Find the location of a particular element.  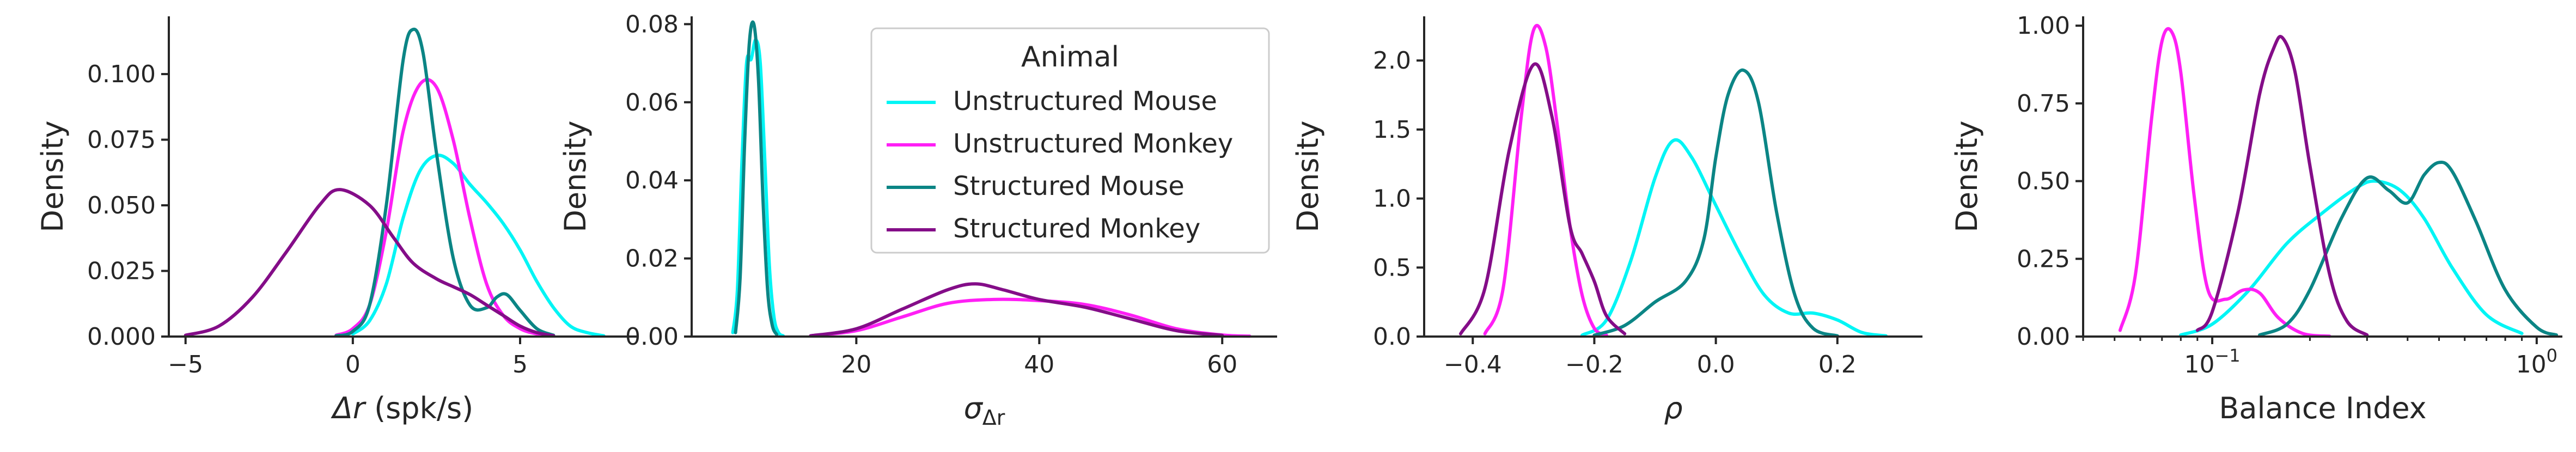

sigma-delta-rate-structured-monkey-curve is located at coordinates (1016, 310).